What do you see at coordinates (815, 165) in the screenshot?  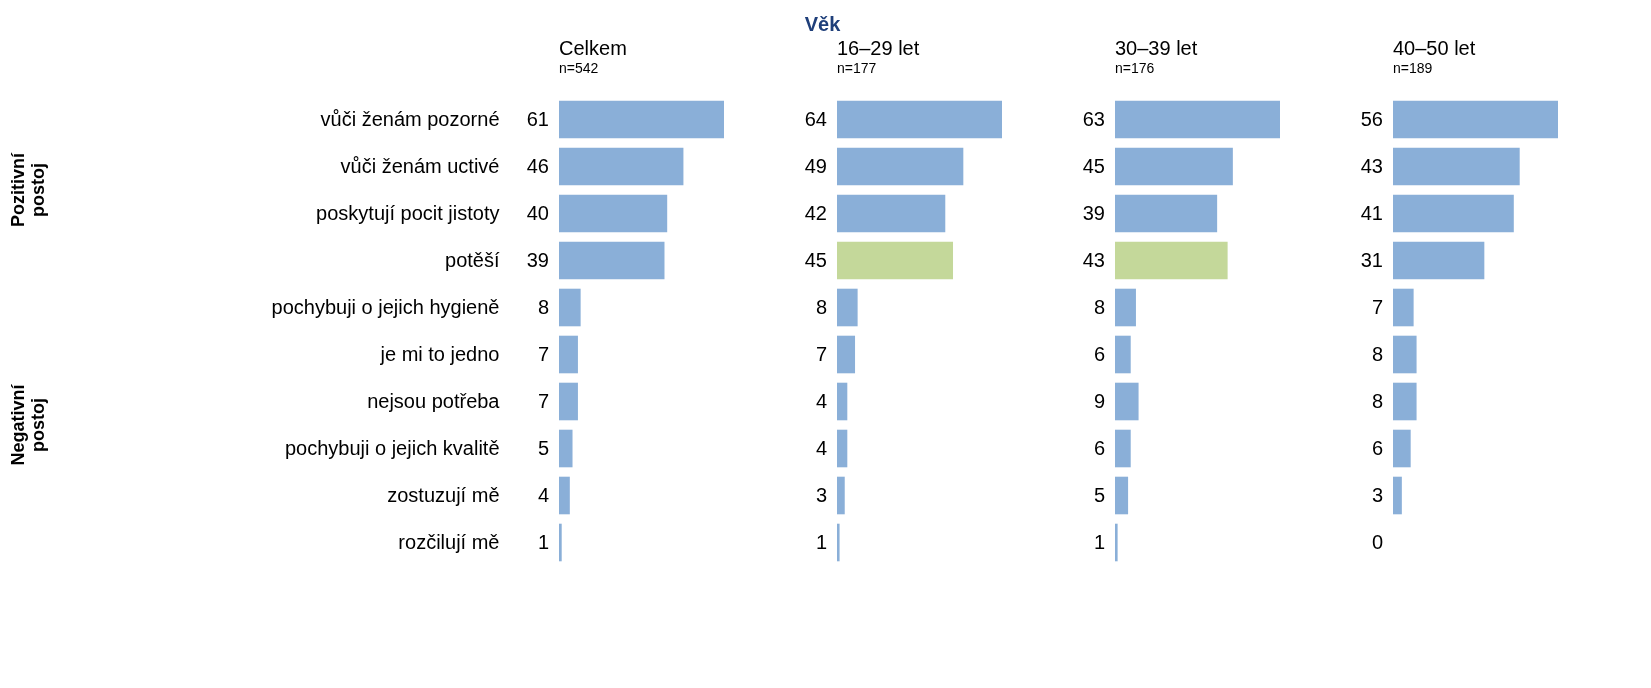 I see `data-label: 49` at bounding box center [815, 165].